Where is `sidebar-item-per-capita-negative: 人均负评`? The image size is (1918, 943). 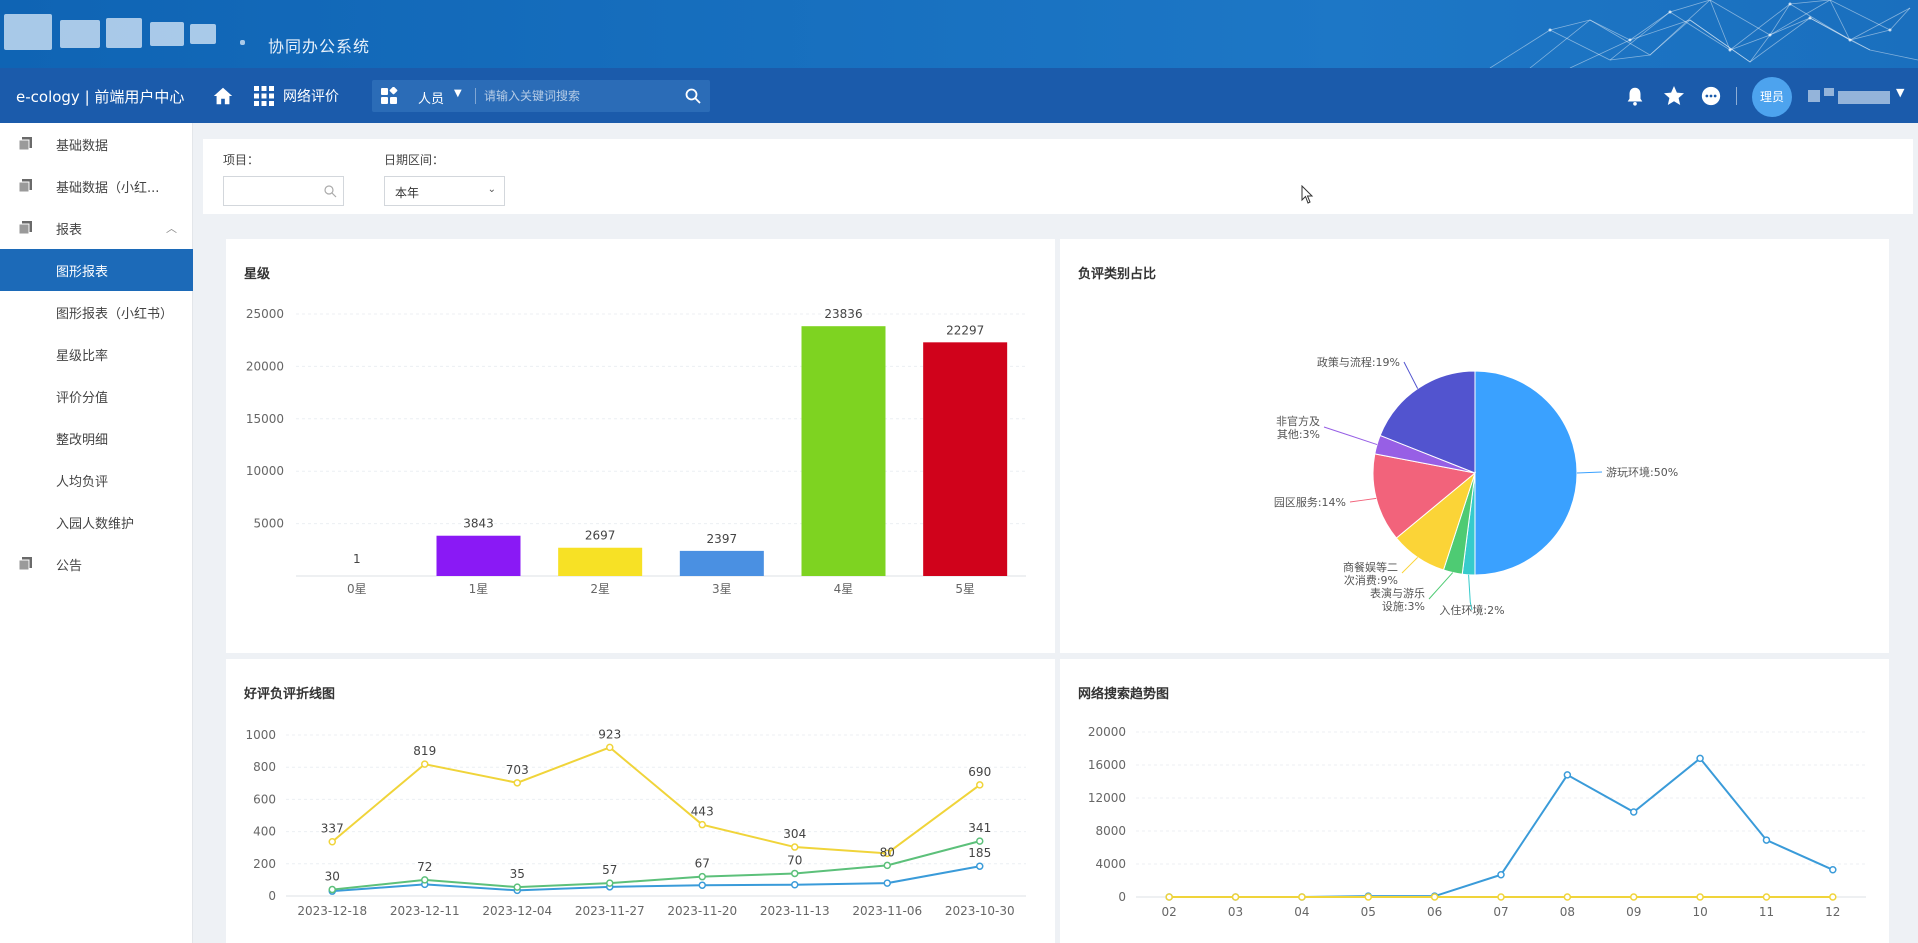 sidebar-item-per-capita-negative: 人均负评 is located at coordinates (96, 480).